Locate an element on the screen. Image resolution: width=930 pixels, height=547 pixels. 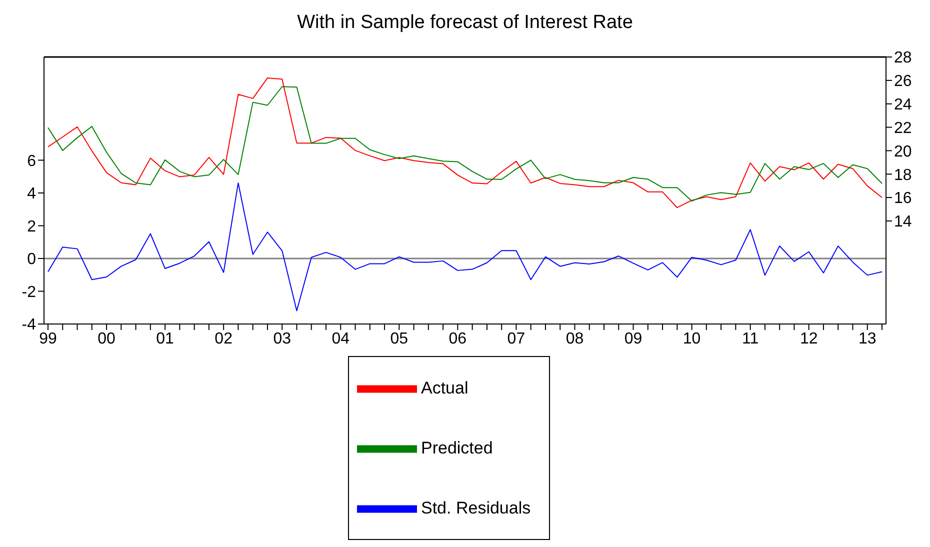
y-tick-label: 4 is located at coordinates (31, 194).